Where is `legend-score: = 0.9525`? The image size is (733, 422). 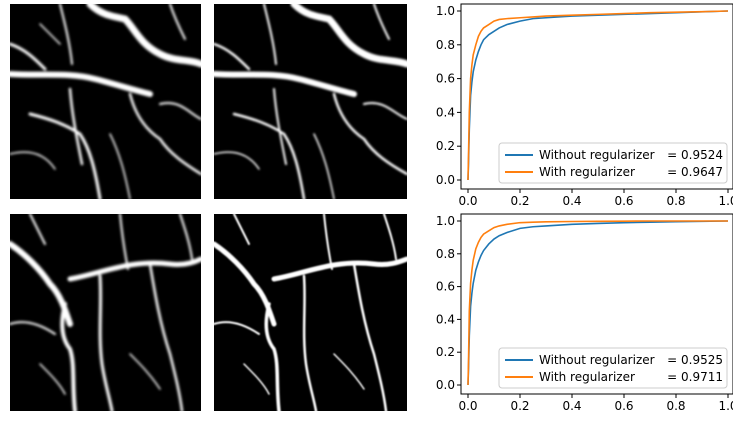
legend-score: = 0.9525 is located at coordinates (695, 360).